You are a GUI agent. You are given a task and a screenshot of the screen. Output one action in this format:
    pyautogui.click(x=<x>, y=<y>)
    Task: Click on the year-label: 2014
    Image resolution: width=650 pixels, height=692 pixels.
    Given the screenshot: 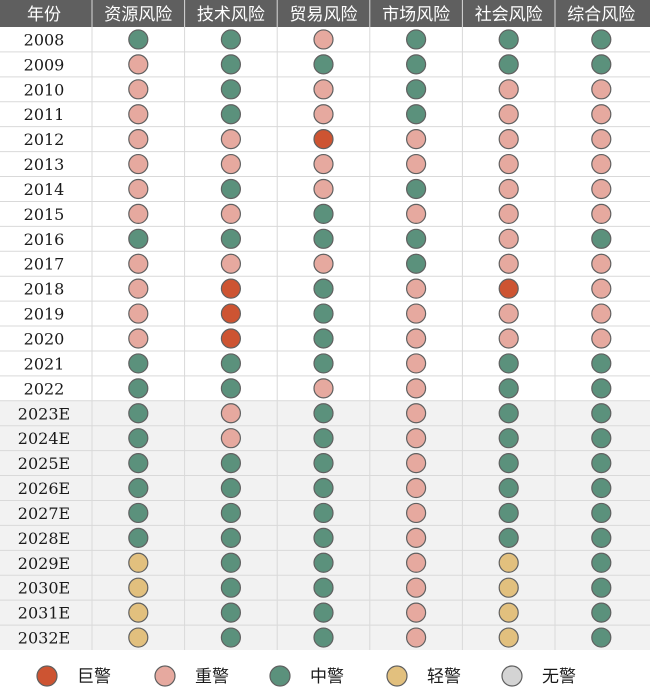 What is the action you would take?
    pyautogui.click(x=44, y=189)
    